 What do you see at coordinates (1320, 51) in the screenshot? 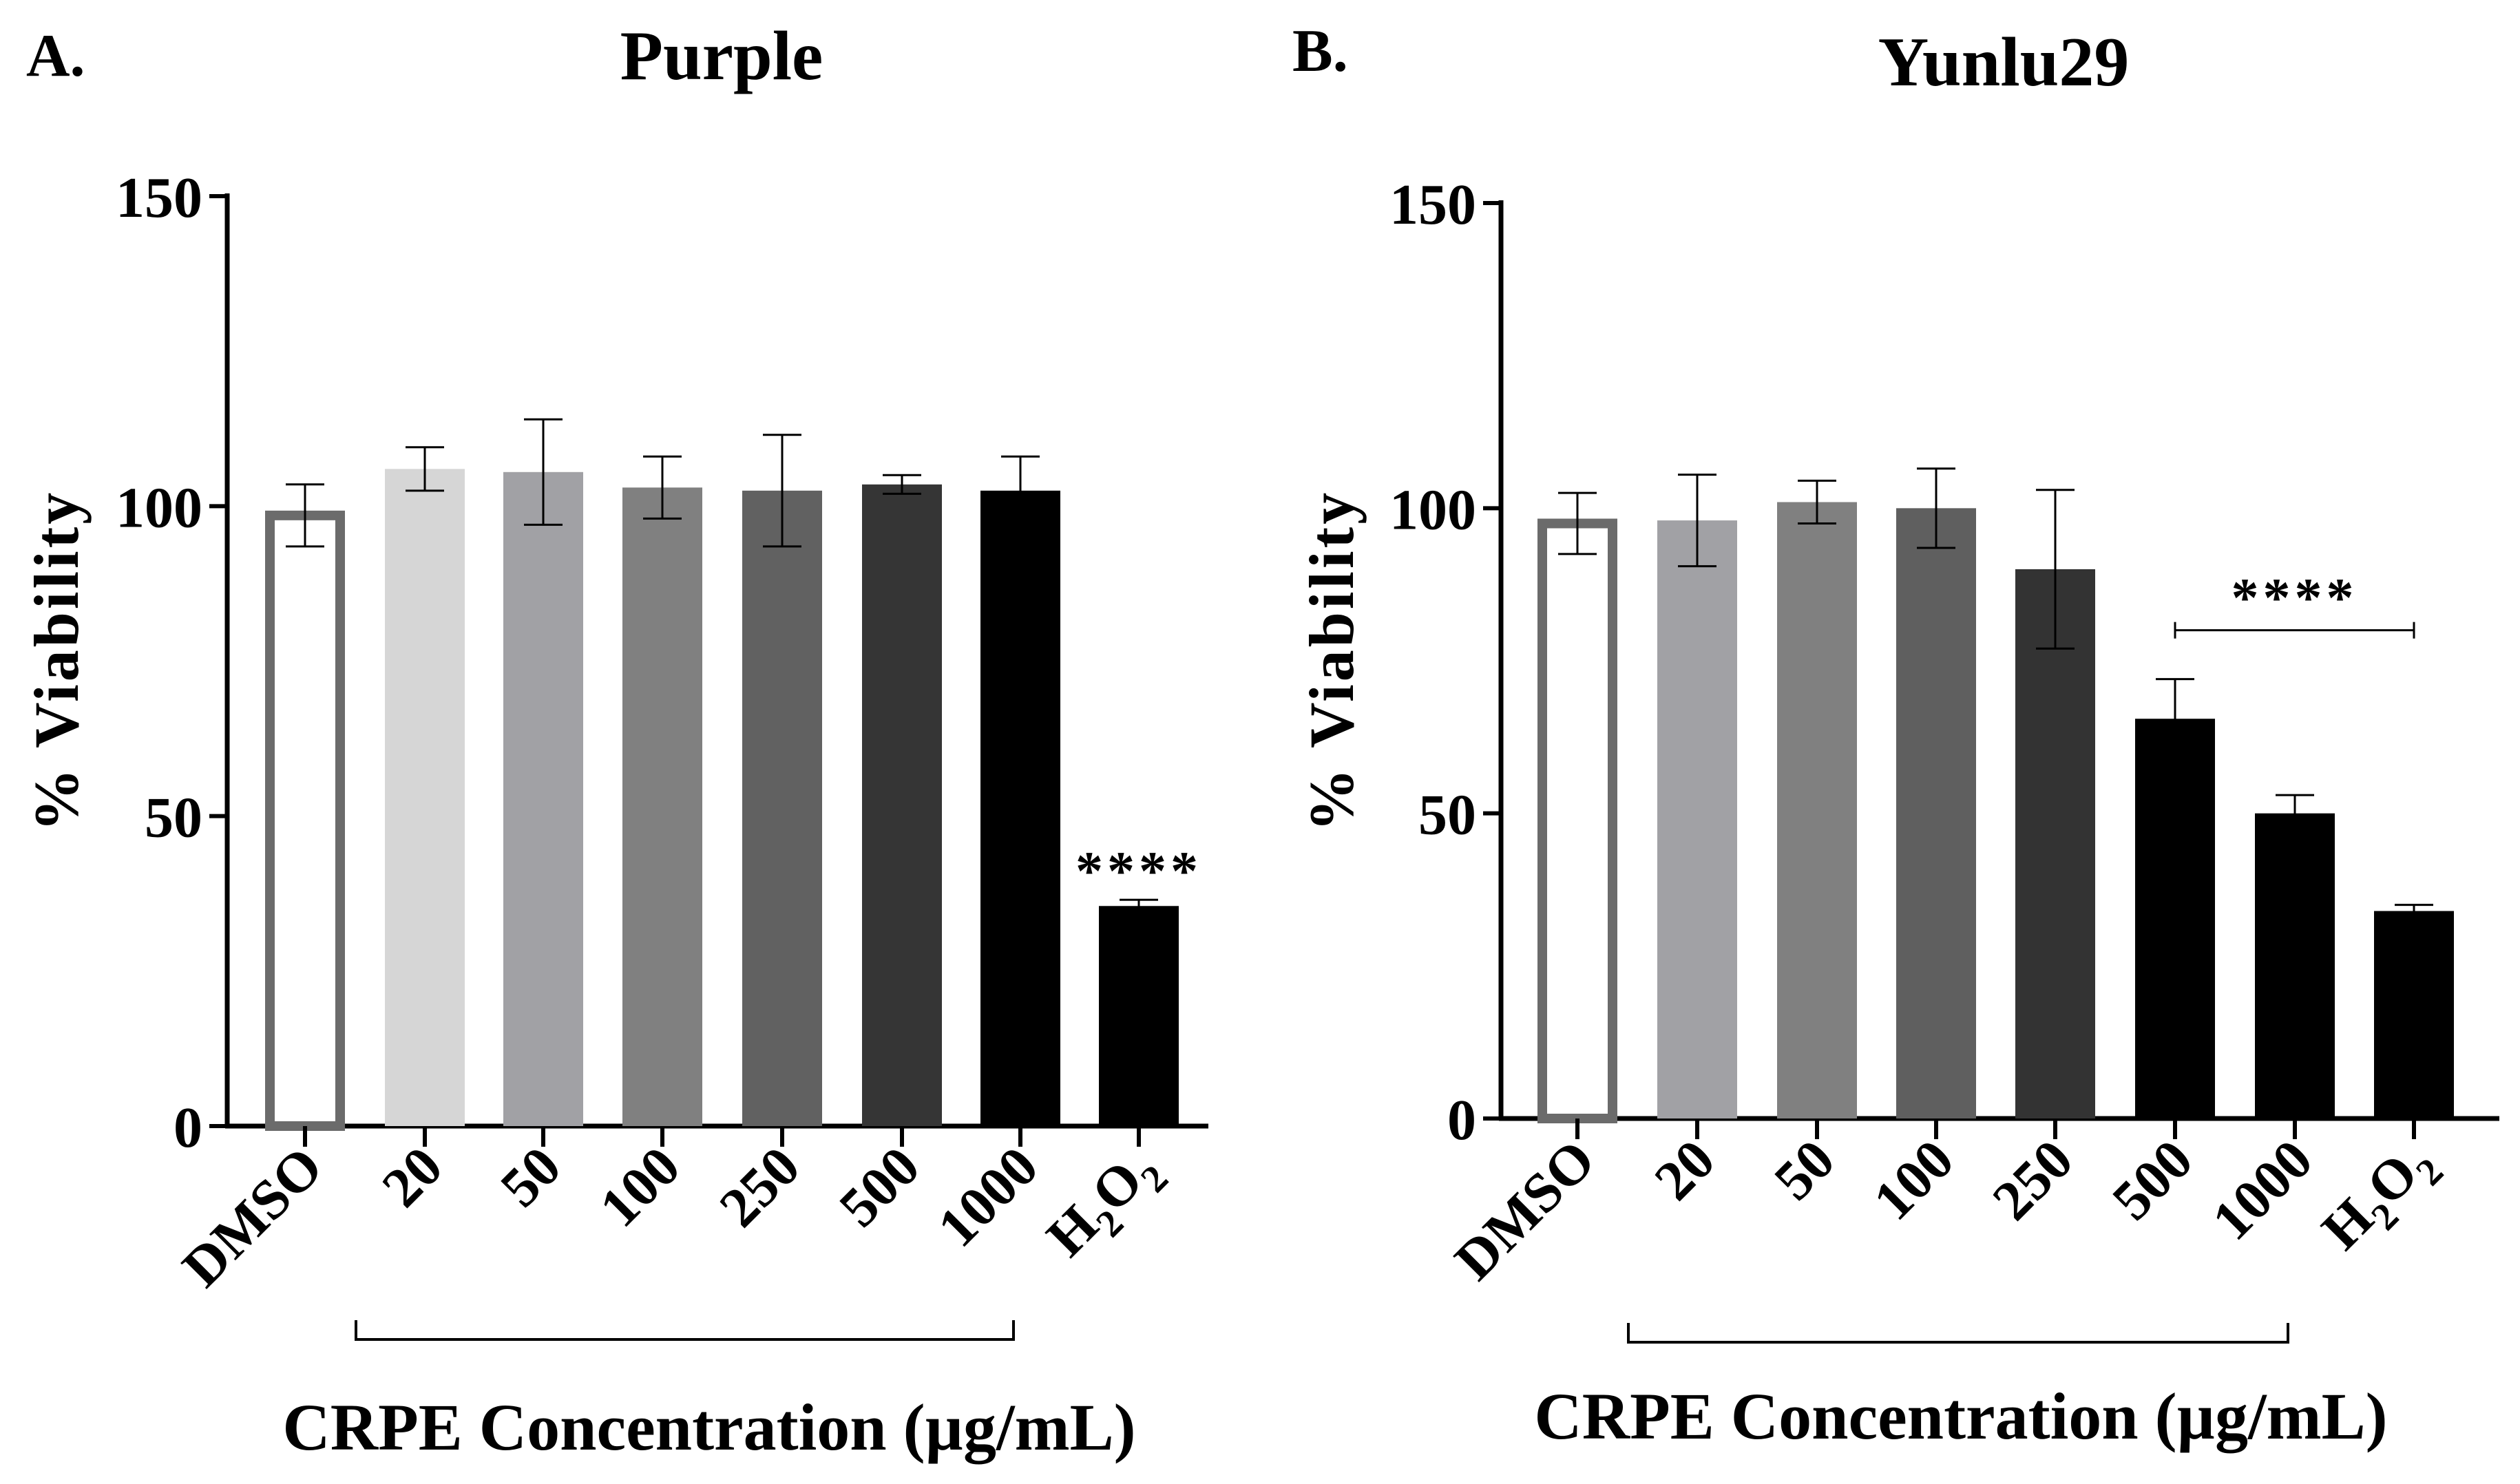
I see `panel-label: B.` at bounding box center [1320, 51].